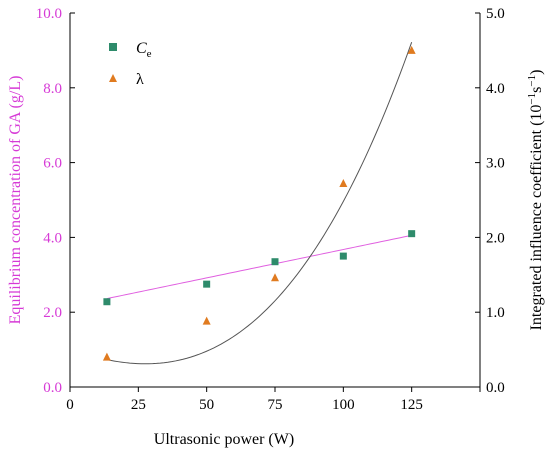 The width and height of the screenshot is (550, 452). Describe the element at coordinates (144, 50) in the screenshot. I see `legend-label-ce: Ce` at that location.